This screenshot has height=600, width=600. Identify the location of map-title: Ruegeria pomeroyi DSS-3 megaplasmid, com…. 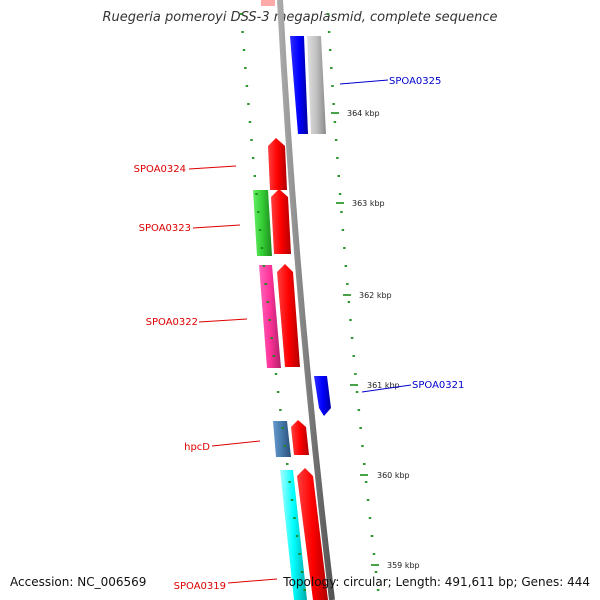
(300, 17).